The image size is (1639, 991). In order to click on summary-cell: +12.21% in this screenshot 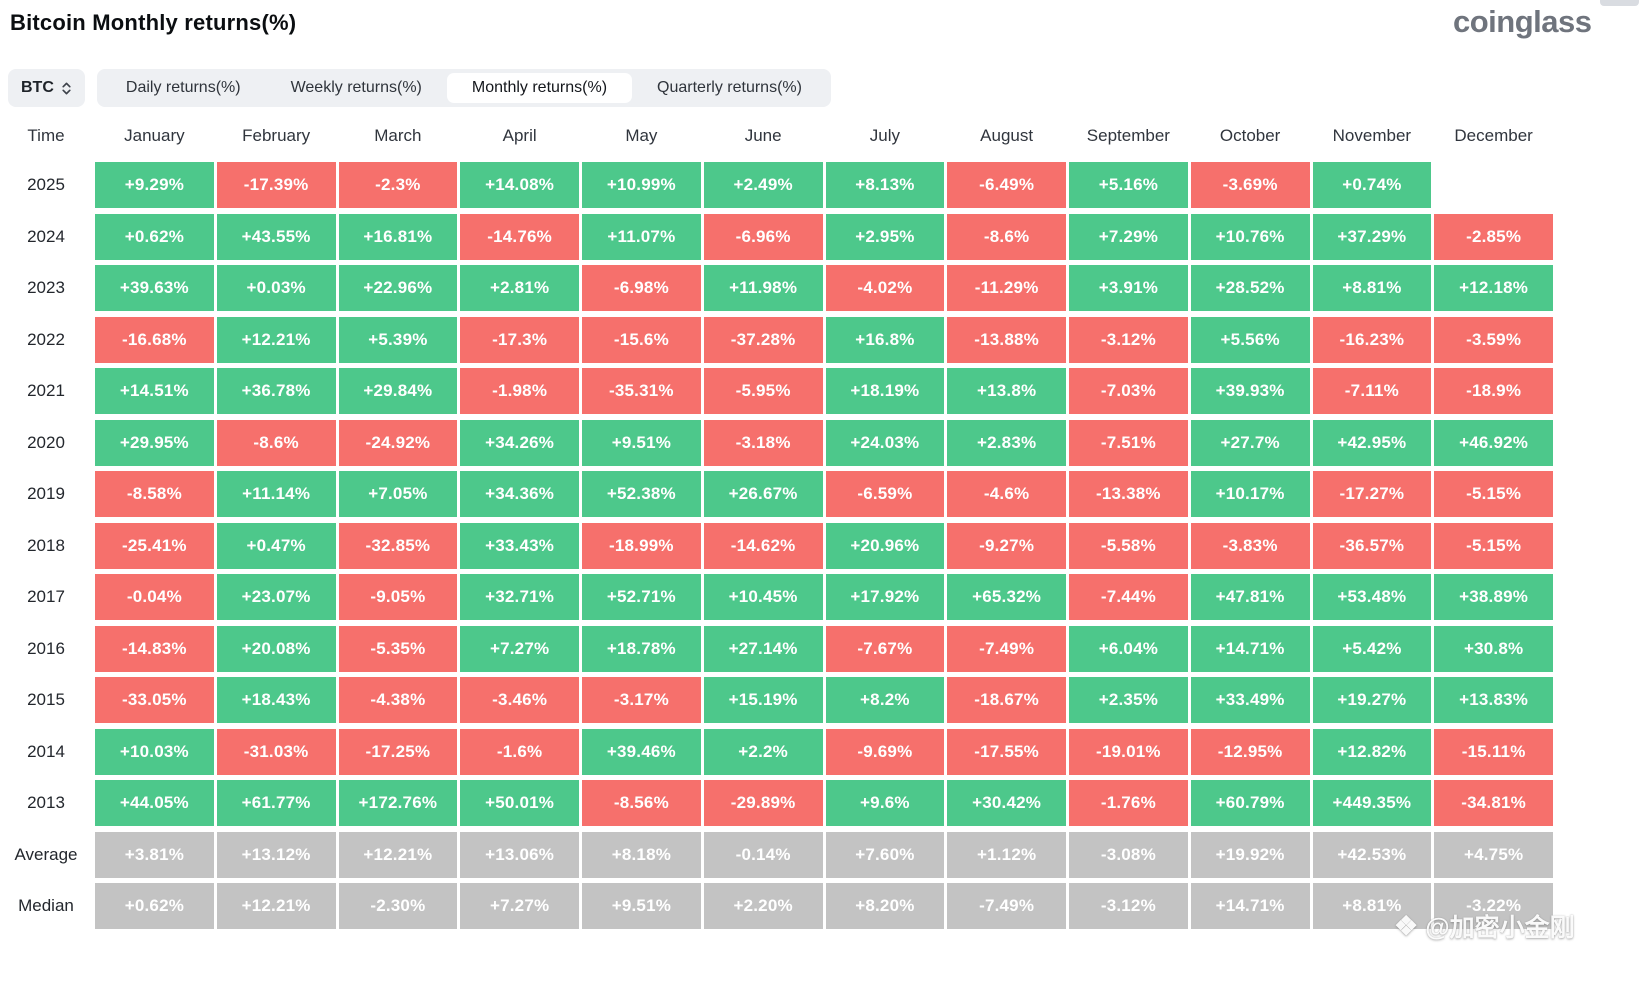, I will do `click(276, 906)`.